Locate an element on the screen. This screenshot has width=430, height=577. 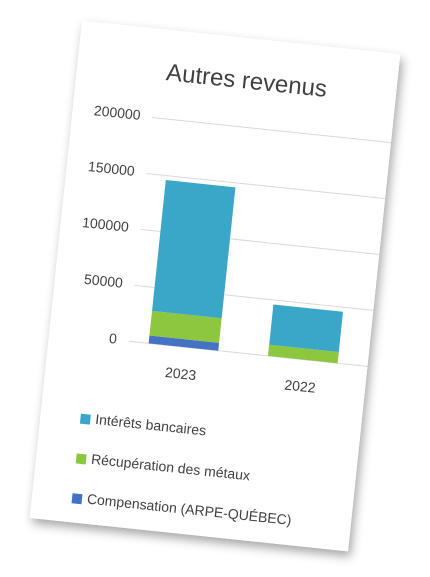
y-tick-label: 150000 is located at coordinates (111, 168).